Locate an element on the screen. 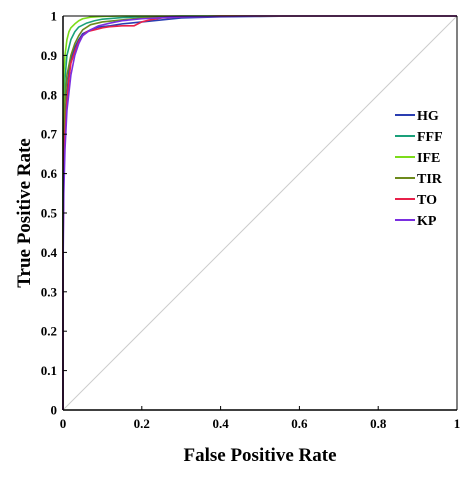  legend-label-tir: TIR is located at coordinates (430, 179).